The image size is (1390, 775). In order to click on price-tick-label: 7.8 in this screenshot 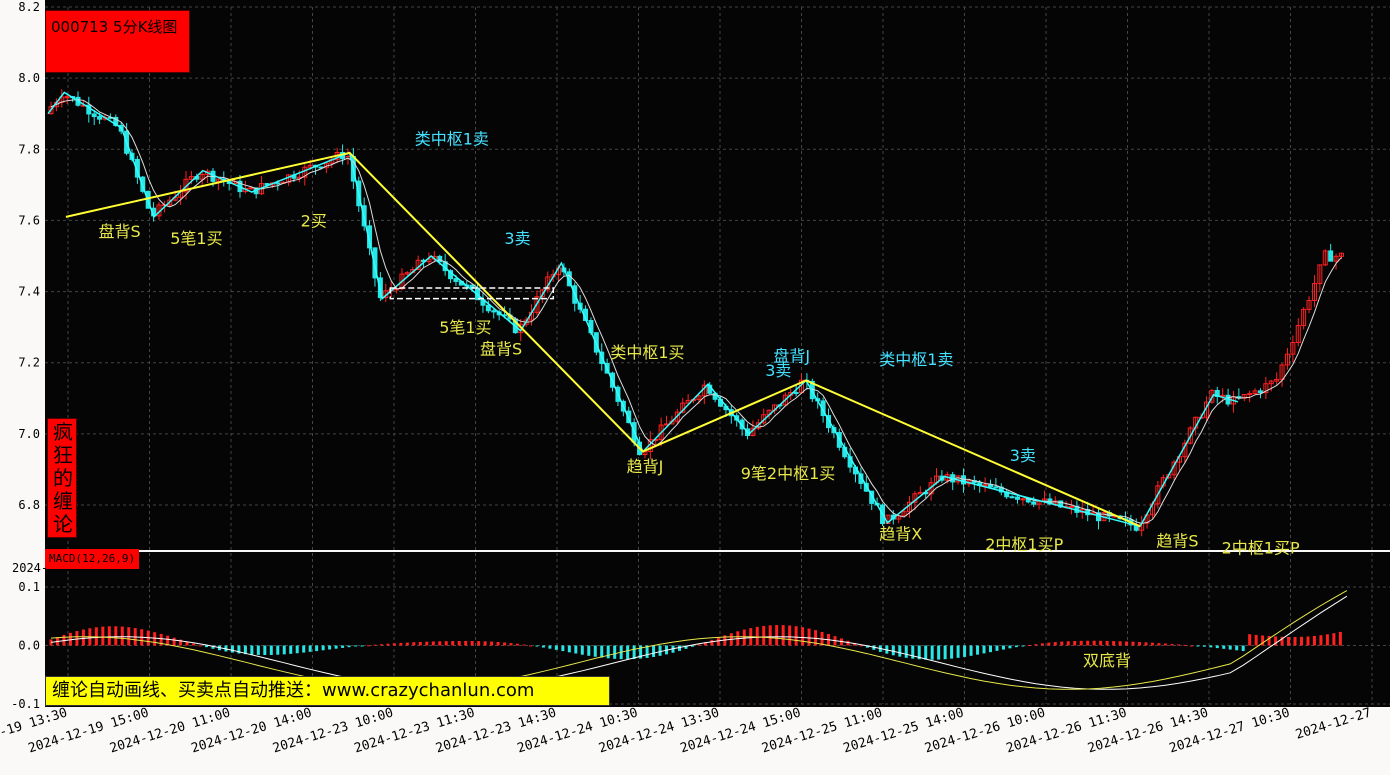, I will do `click(29, 149)`.